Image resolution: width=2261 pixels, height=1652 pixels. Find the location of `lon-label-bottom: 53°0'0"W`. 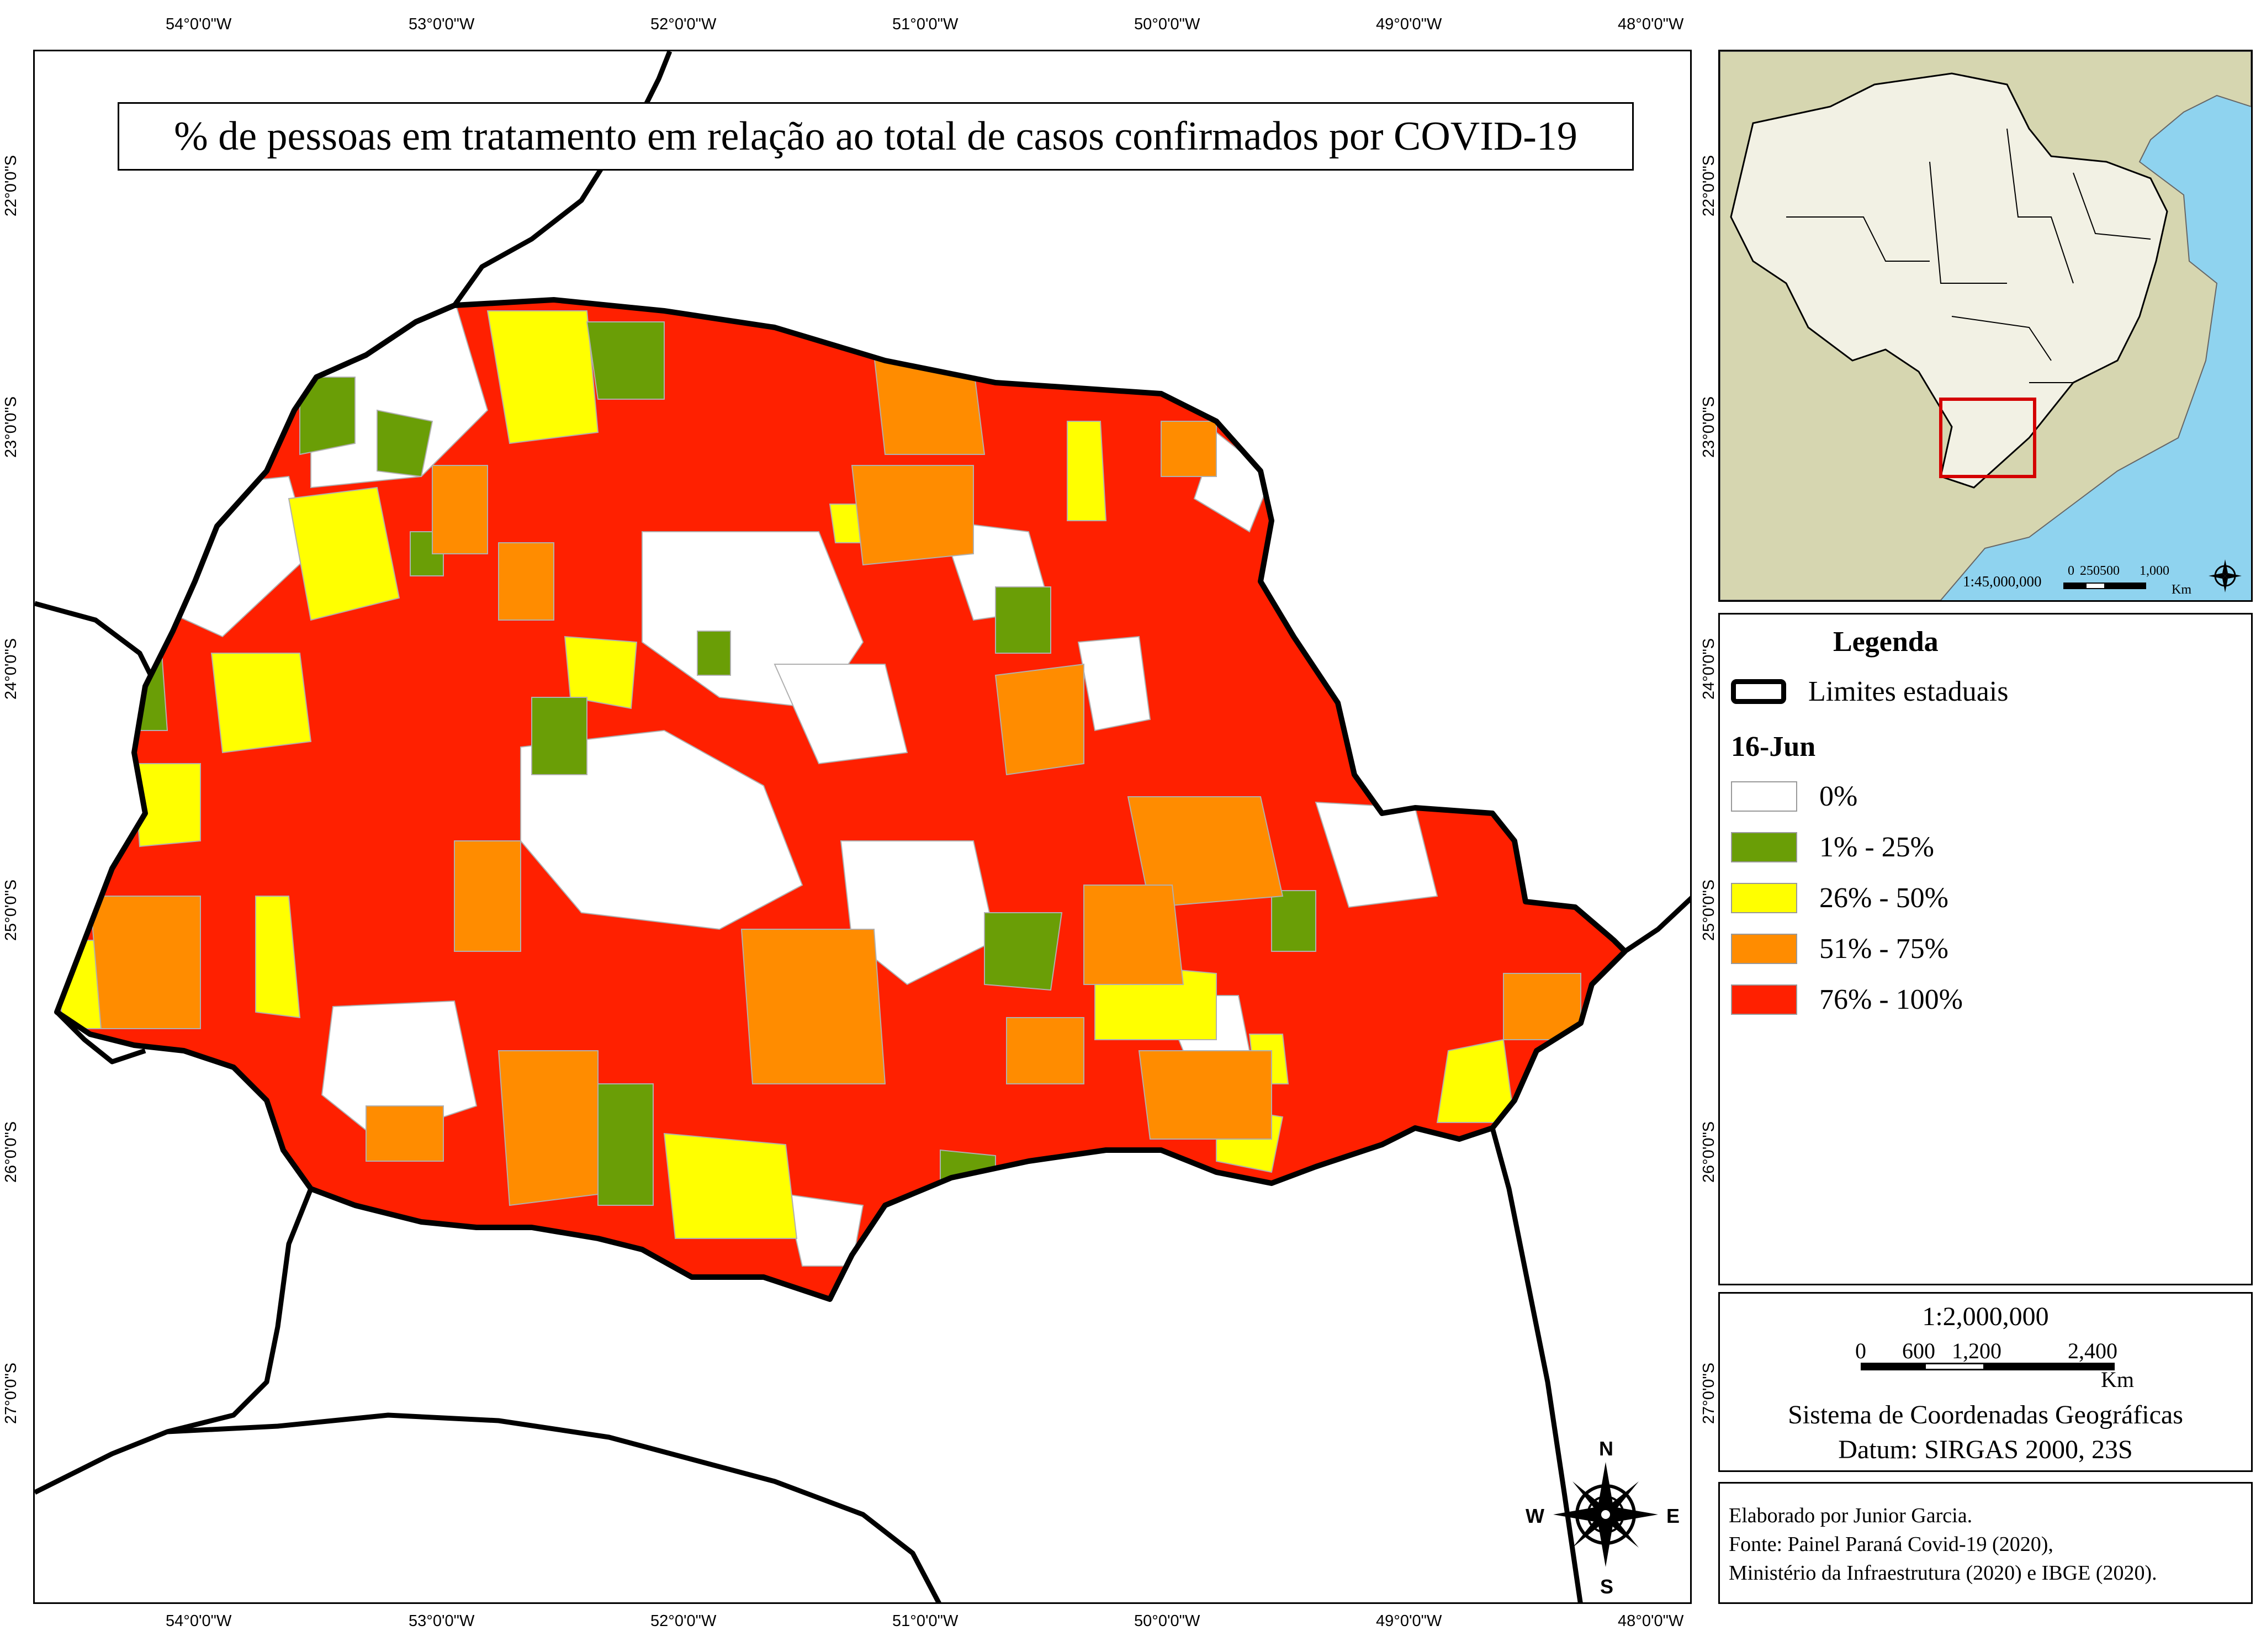

lon-label-bottom: 53°0'0"W is located at coordinates (442, 1621).